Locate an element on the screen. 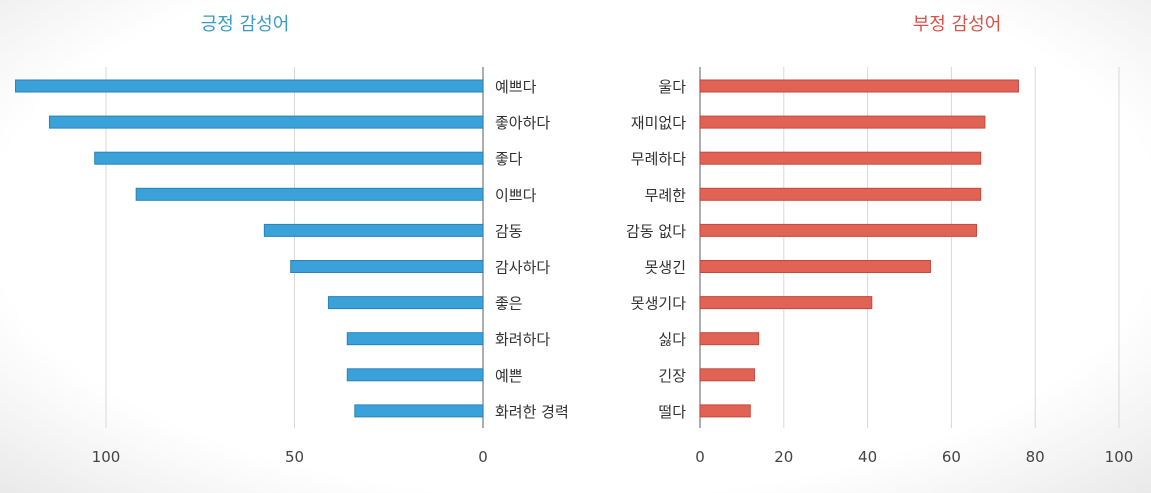  positive-category-label: 예쁘다 is located at coordinates (516, 87).